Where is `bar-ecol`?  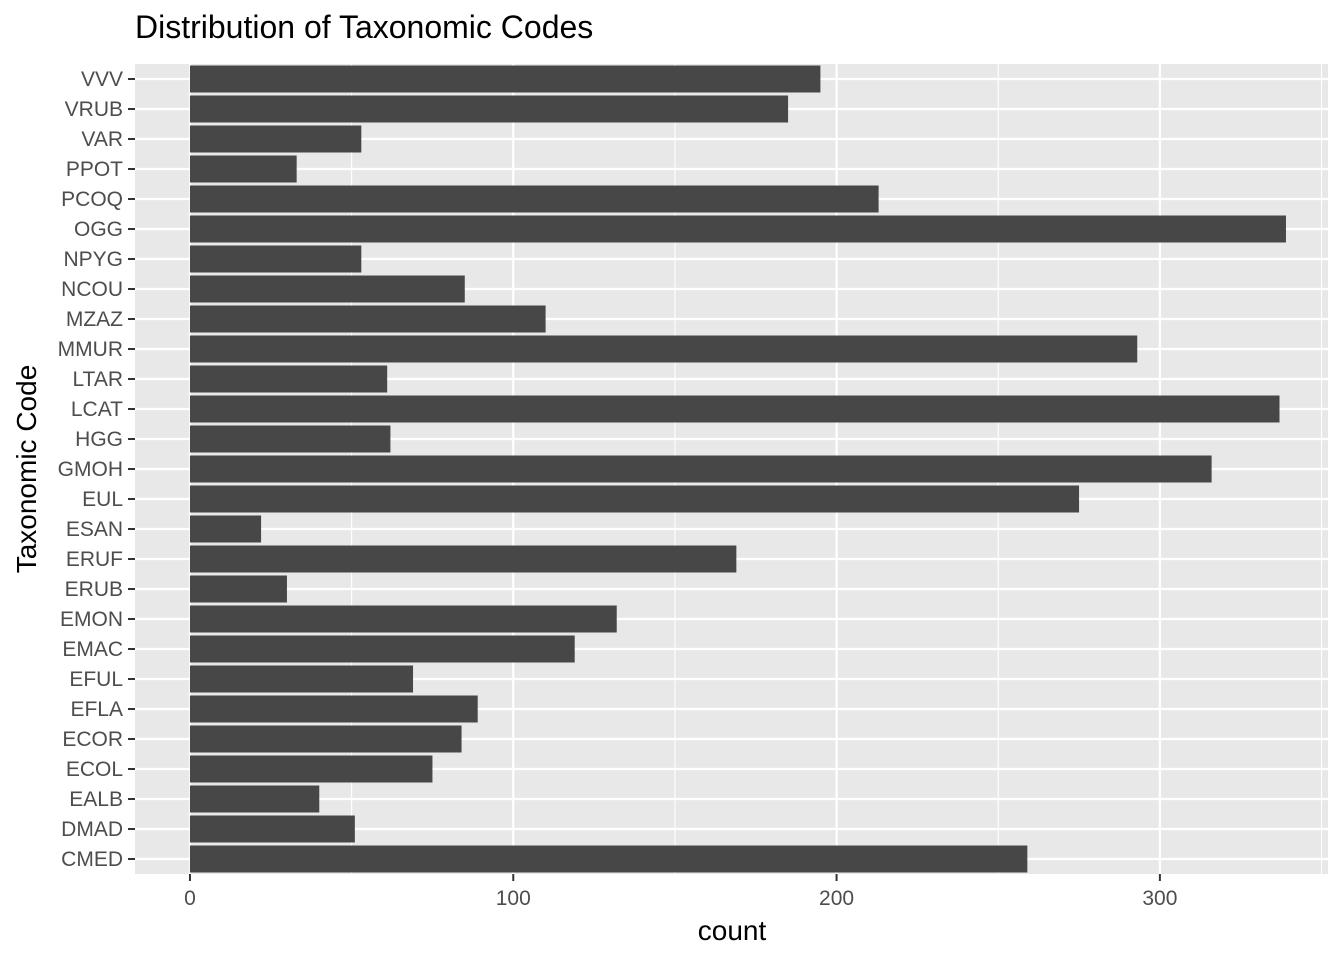 bar-ecol is located at coordinates (311, 769).